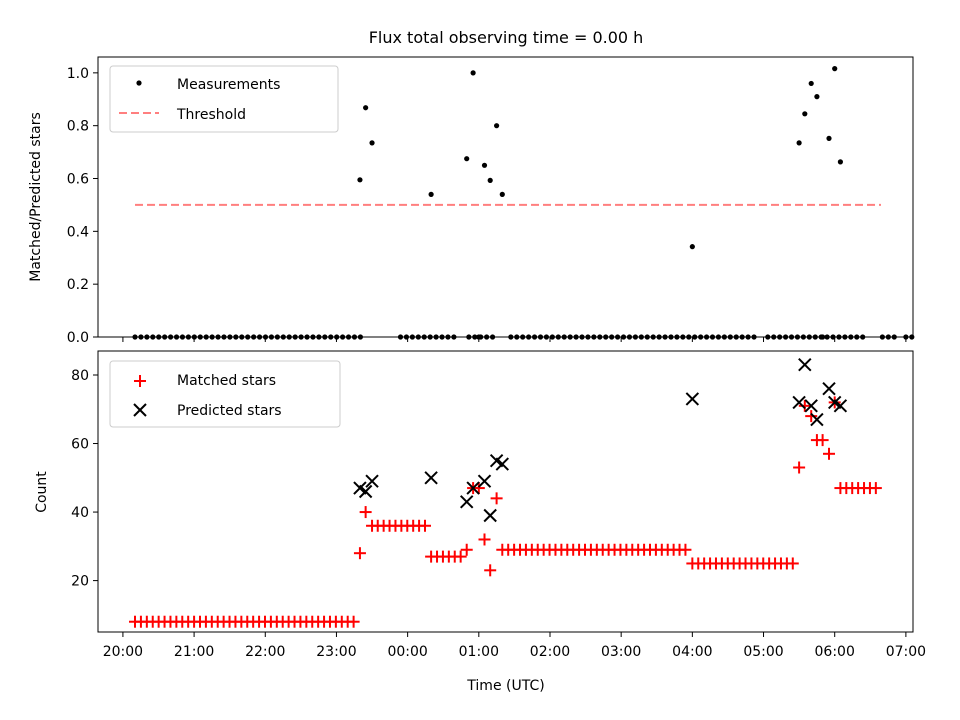  What do you see at coordinates (336, 652) in the screenshot?
I see `x-tick-label: 23:00` at bounding box center [336, 652].